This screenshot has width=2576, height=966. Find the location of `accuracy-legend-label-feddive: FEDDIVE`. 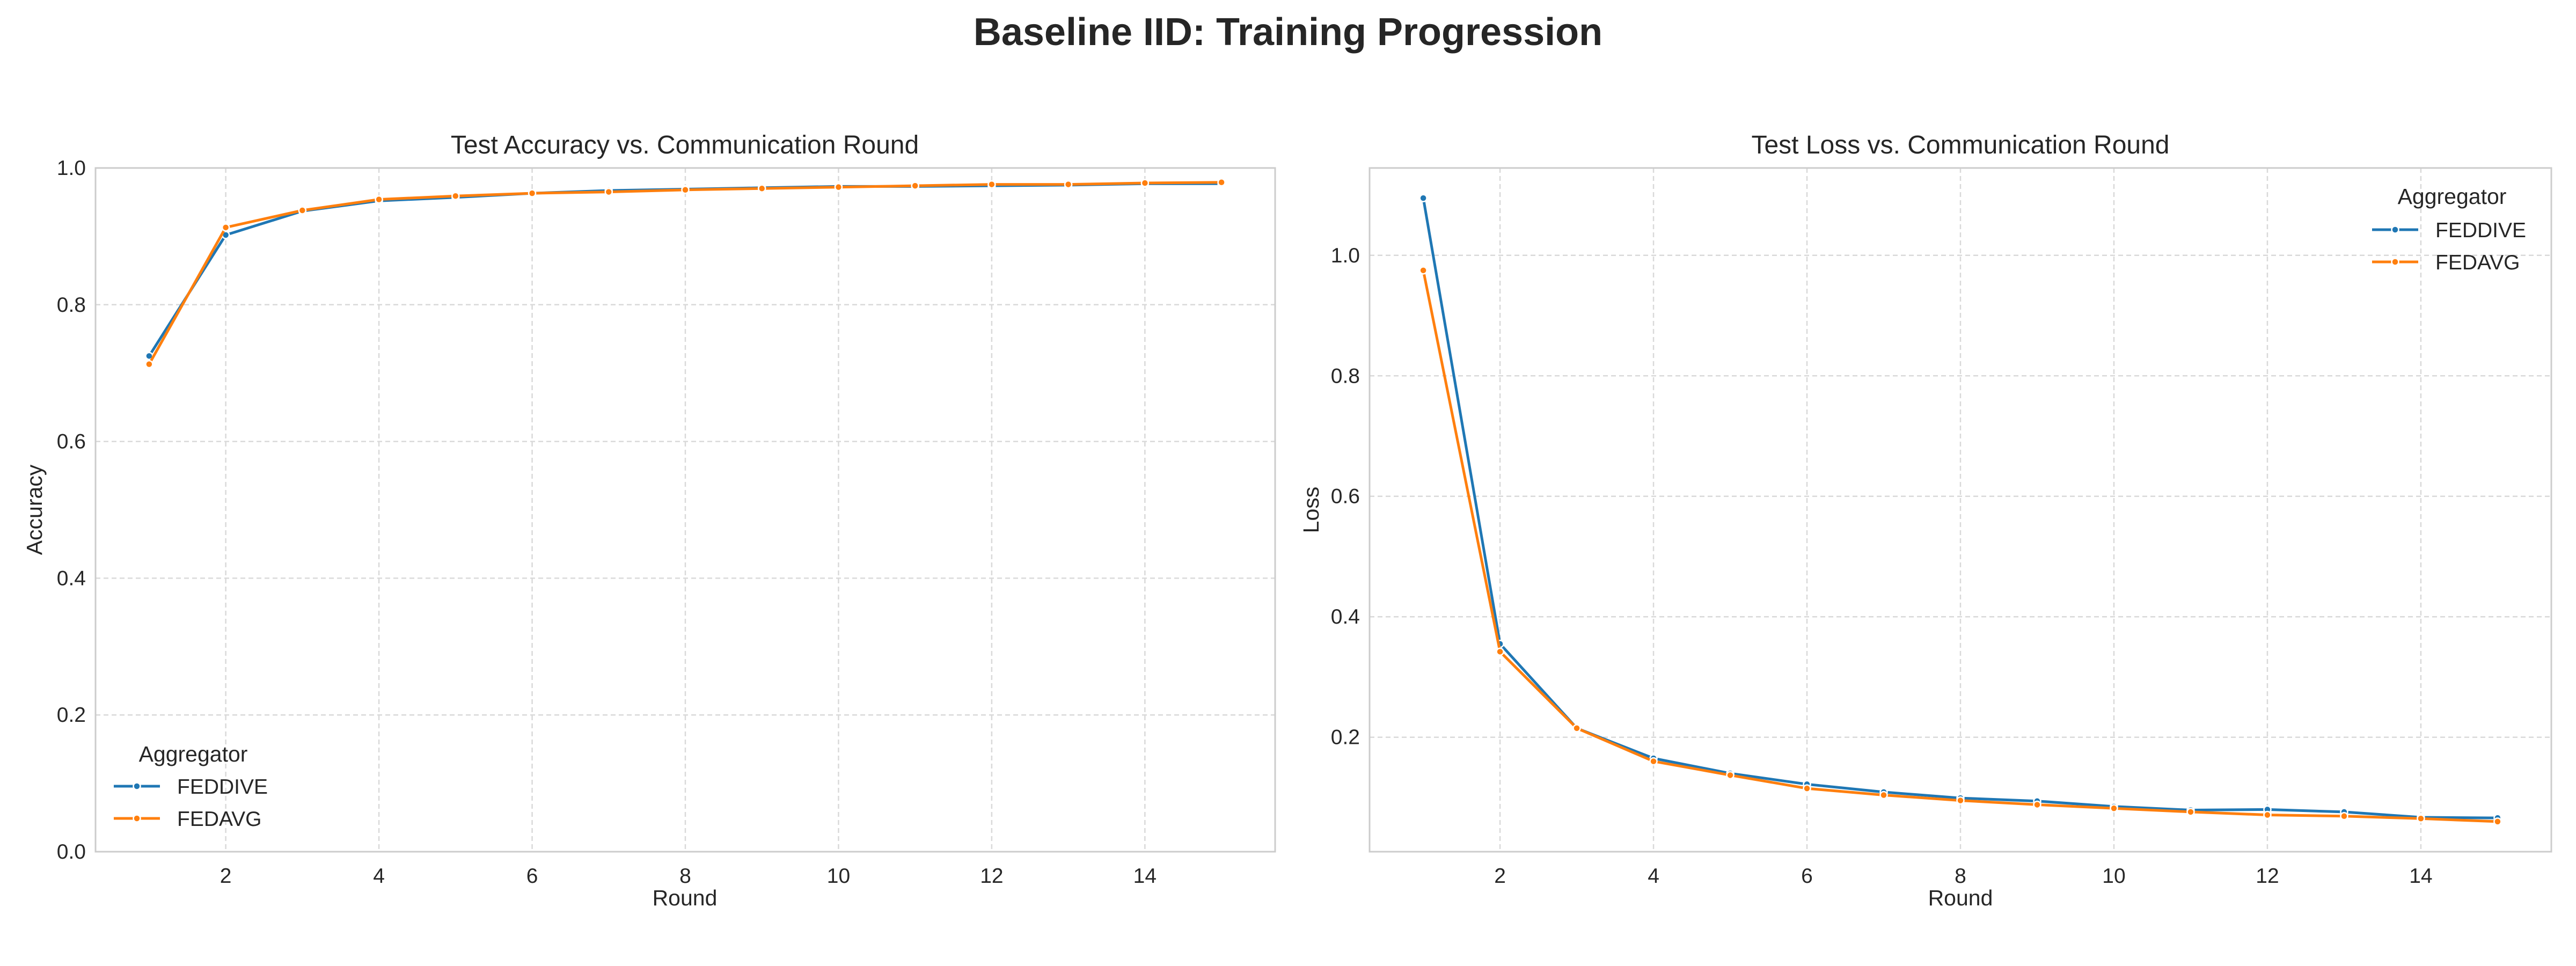

accuracy-legend-label-feddive: FEDDIVE is located at coordinates (222, 787).